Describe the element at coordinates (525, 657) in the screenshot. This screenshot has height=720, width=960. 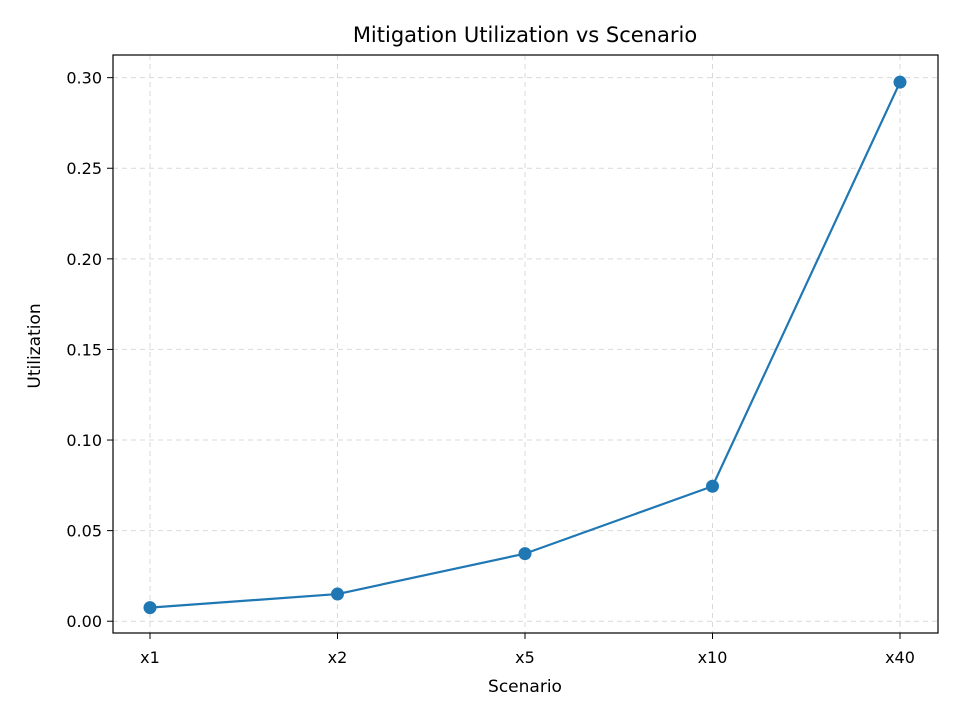
I see `x-tick-label: x5` at that location.